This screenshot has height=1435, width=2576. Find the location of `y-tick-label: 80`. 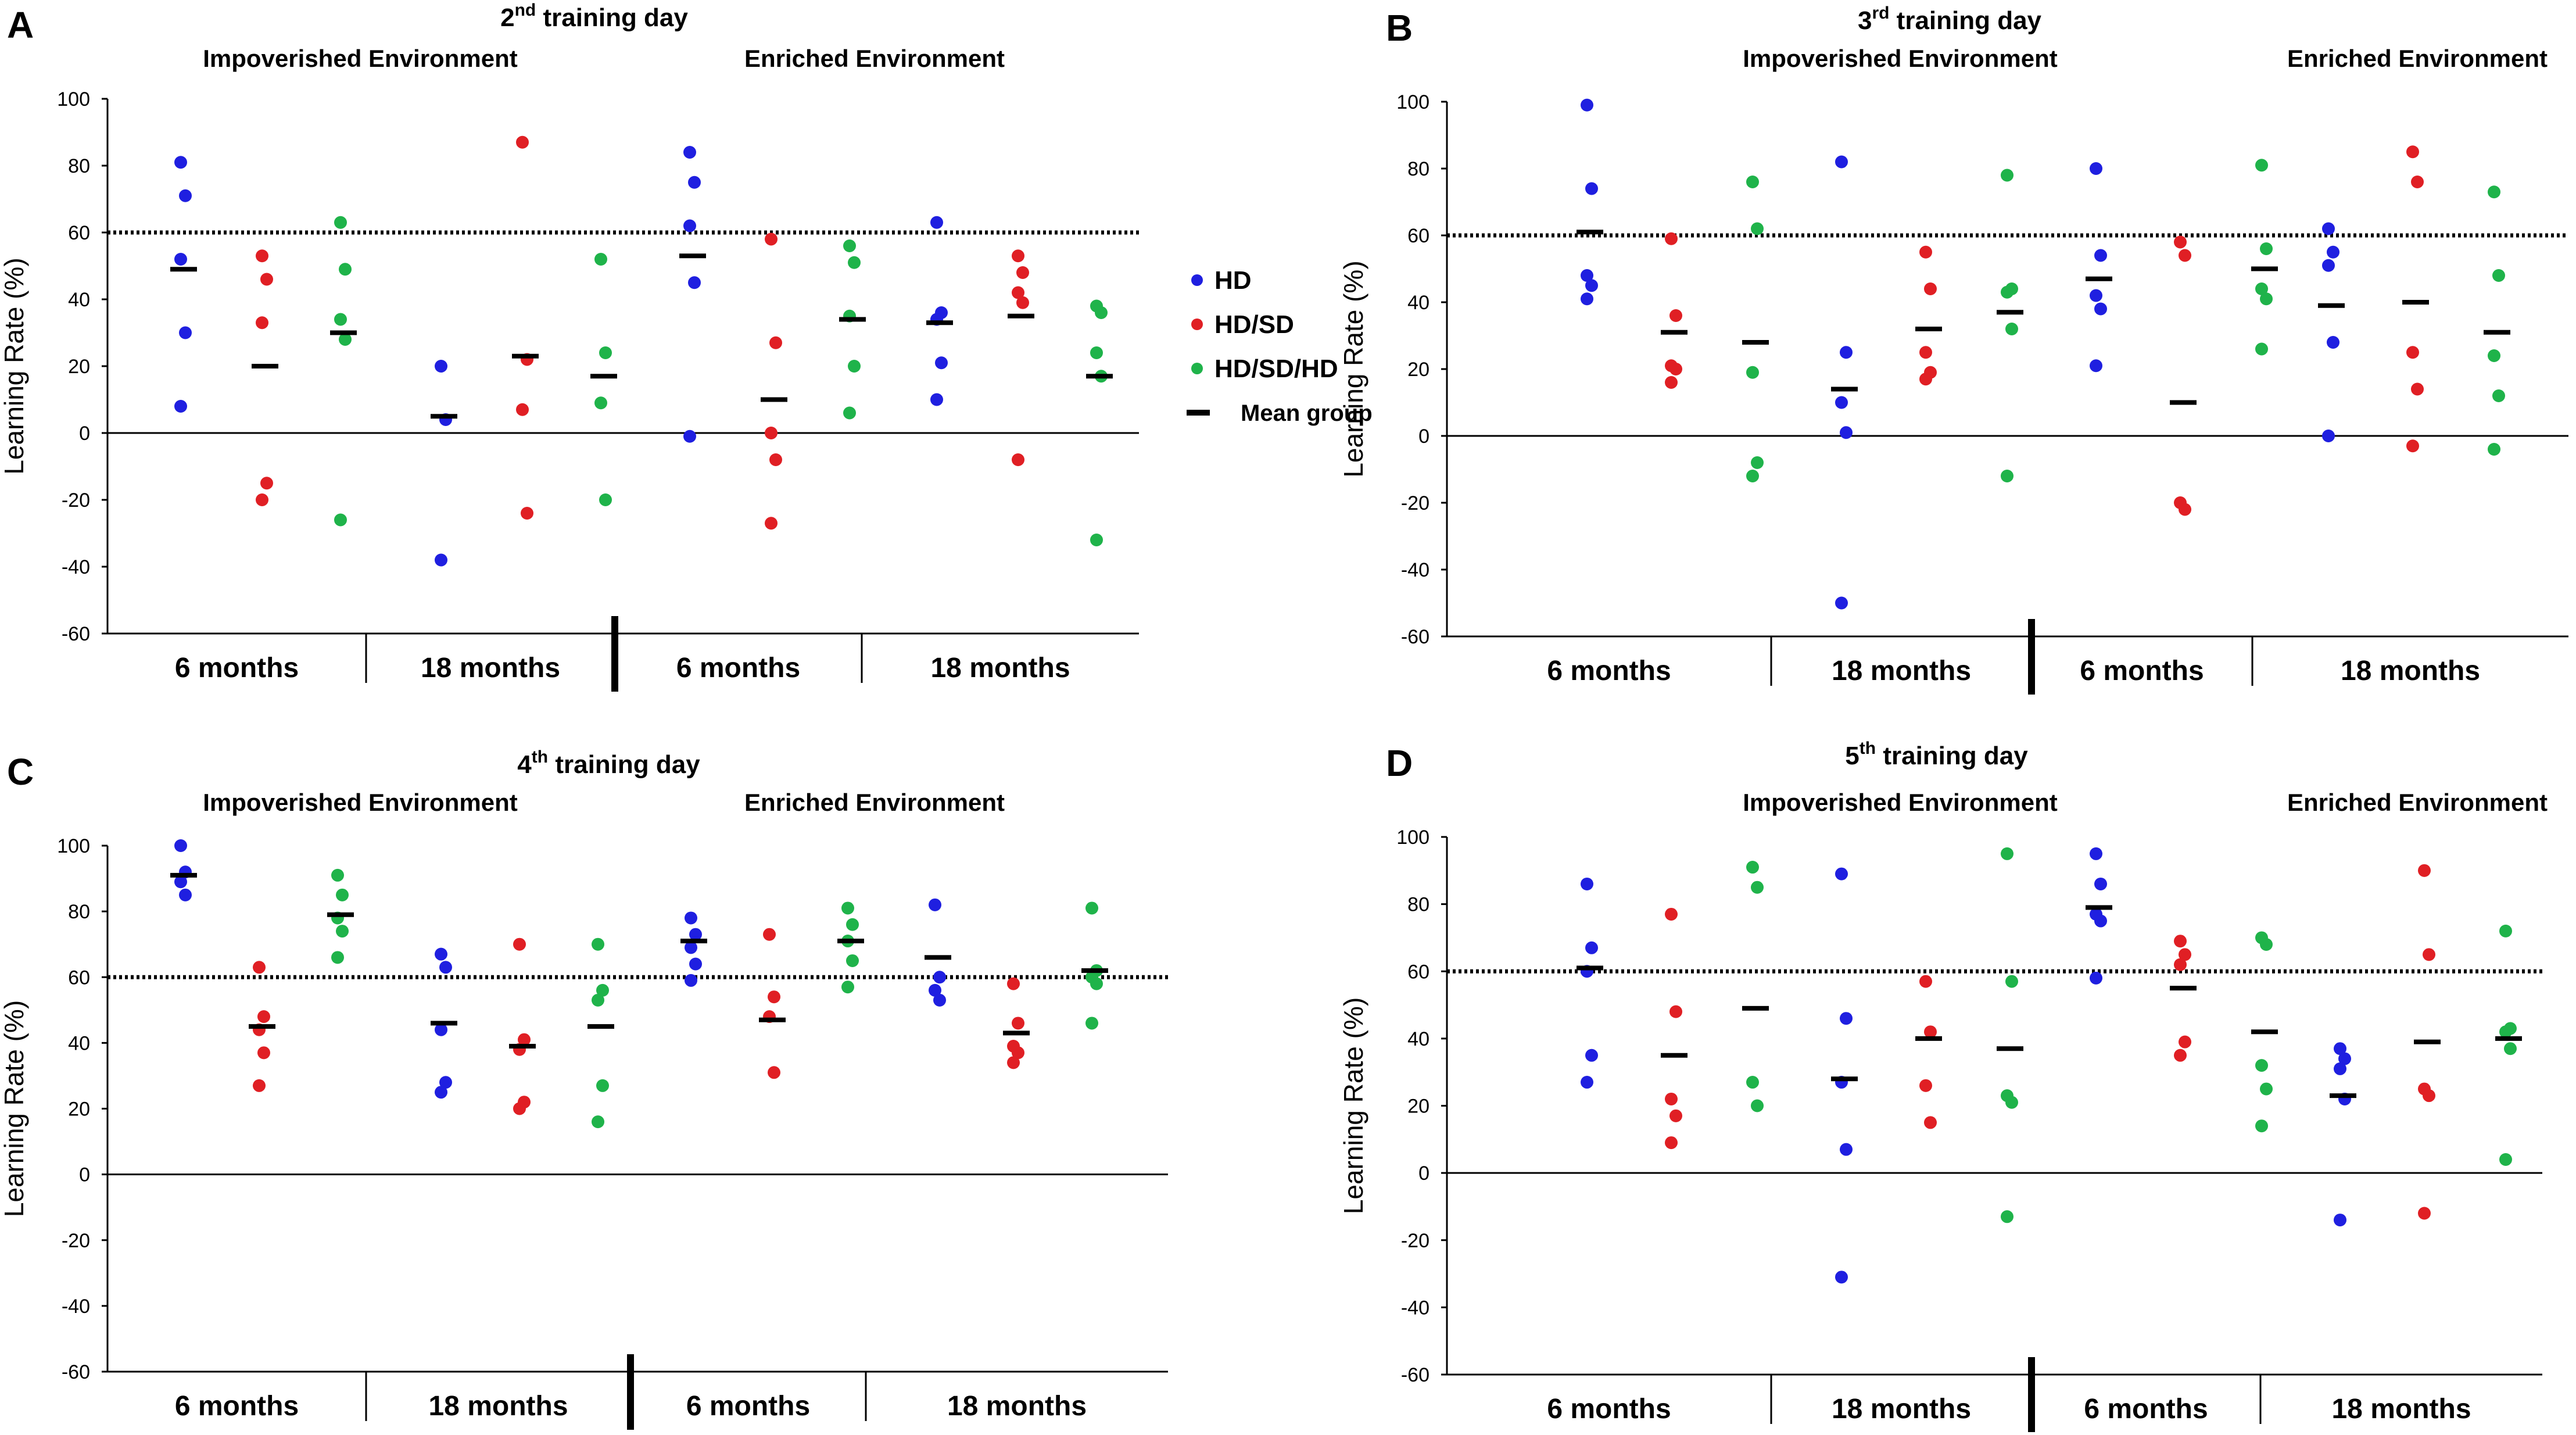

y-tick-label: 80 is located at coordinates (79, 166).